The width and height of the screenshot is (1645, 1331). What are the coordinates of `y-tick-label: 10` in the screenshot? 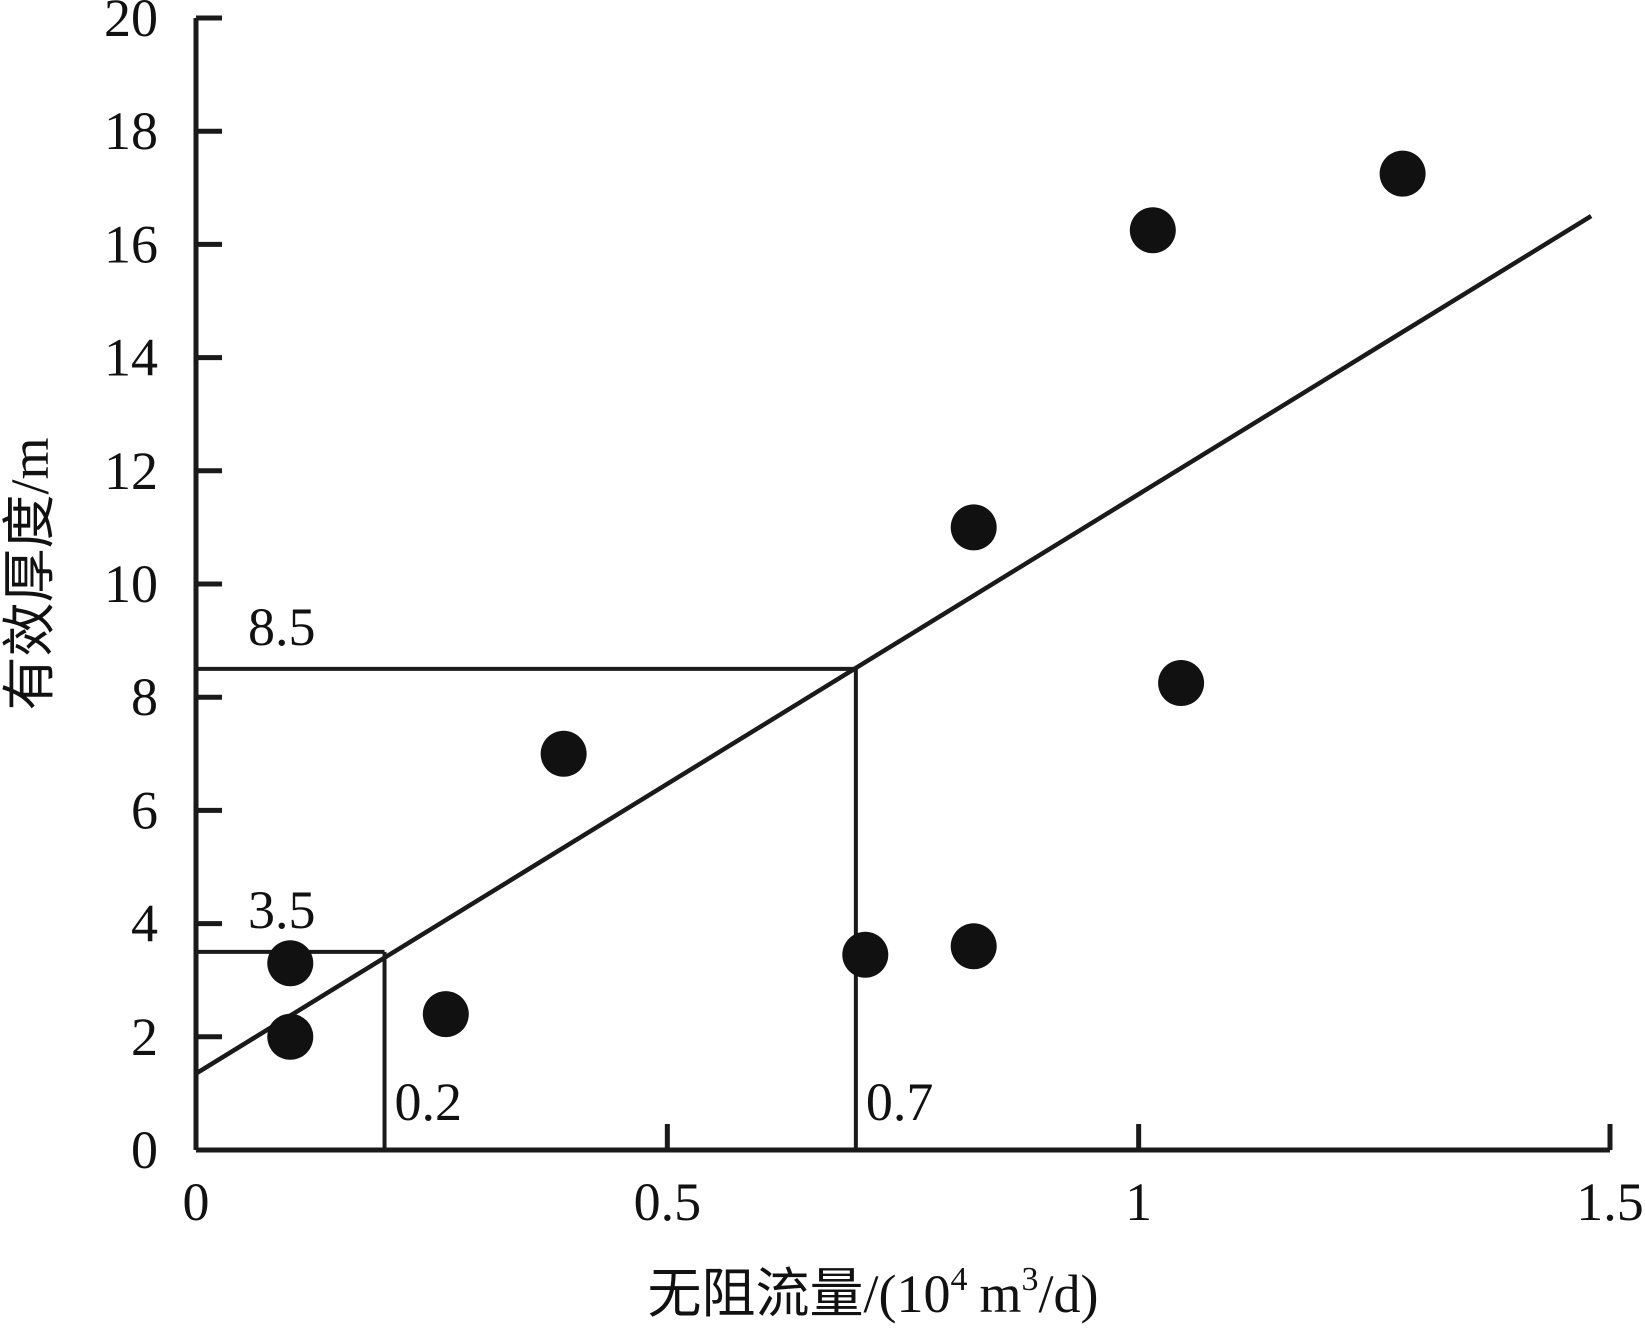 It's located at (131, 584).